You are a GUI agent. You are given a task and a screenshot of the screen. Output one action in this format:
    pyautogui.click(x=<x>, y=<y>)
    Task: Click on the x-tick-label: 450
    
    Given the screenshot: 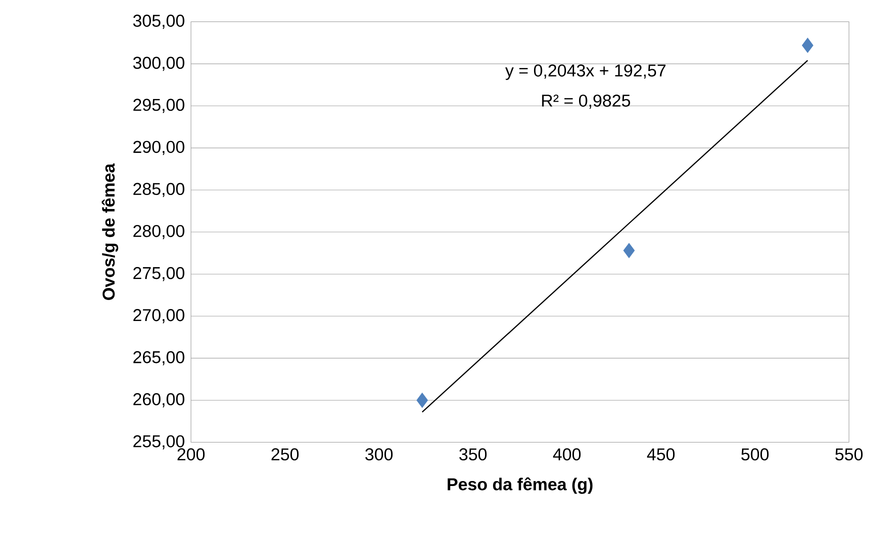 What is the action you would take?
    pyautogui.click(x=661, y=454)
    